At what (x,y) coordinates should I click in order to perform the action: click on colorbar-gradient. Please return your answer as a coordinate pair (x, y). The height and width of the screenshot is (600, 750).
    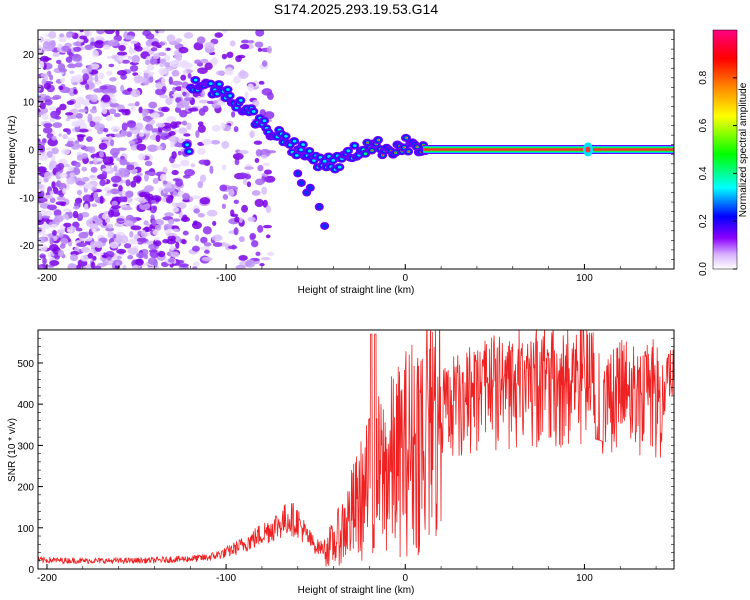
    Looking at the image, I should click on (725, 149).